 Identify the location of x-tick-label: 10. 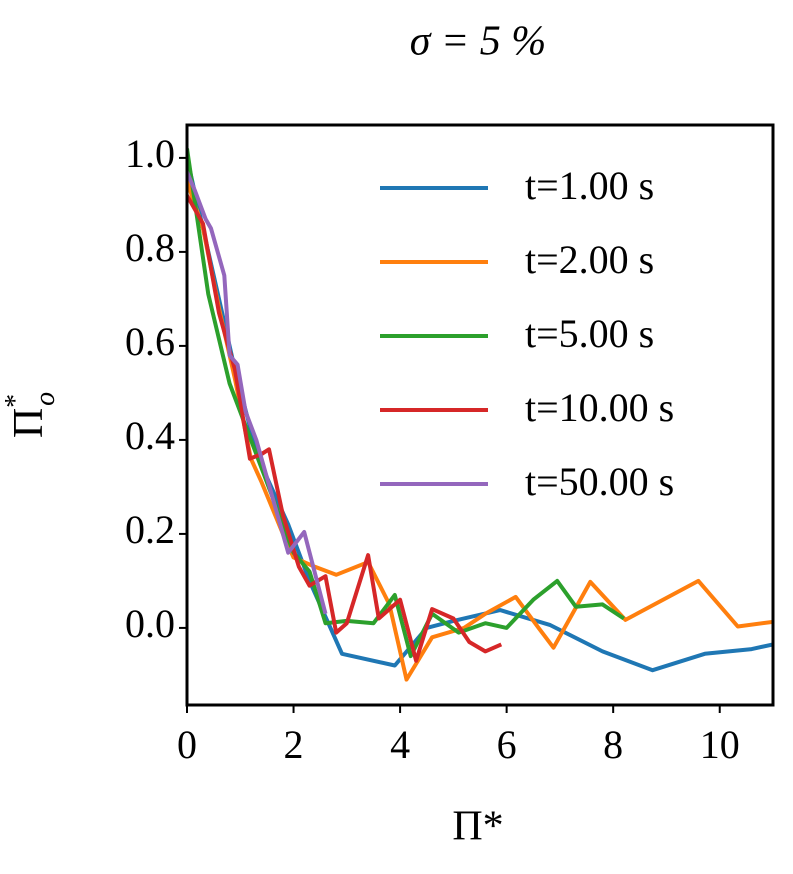
(720, 744).